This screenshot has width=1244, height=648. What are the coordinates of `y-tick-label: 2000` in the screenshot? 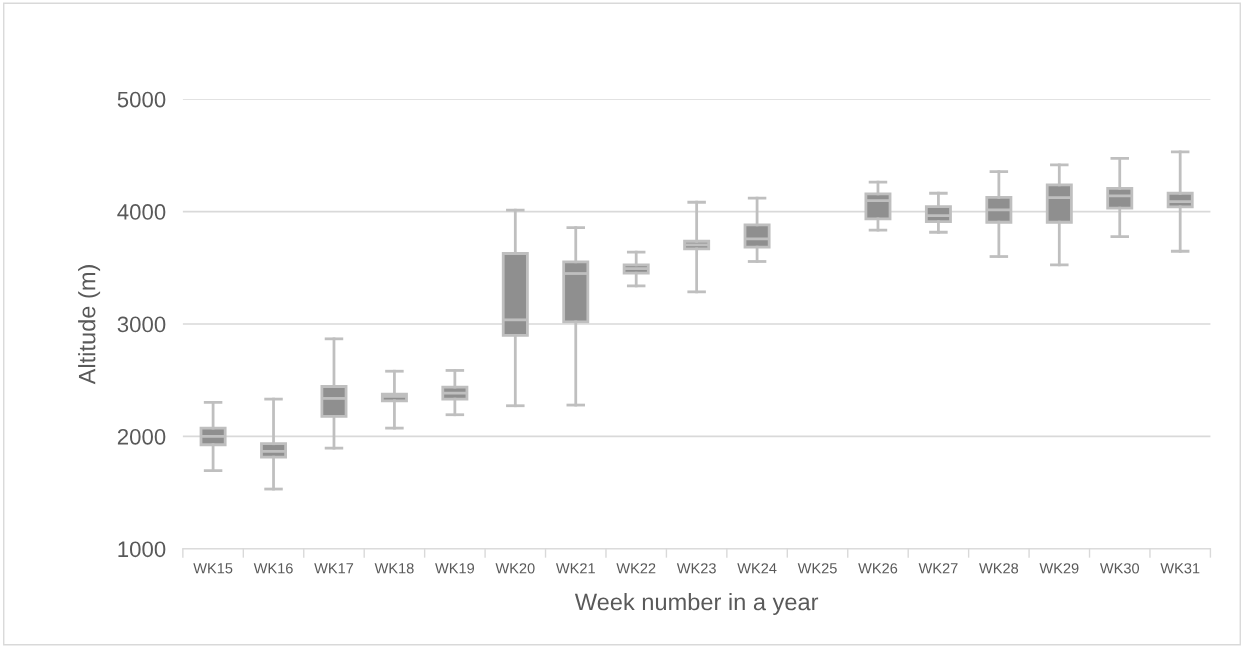 It's located at (141, 436).